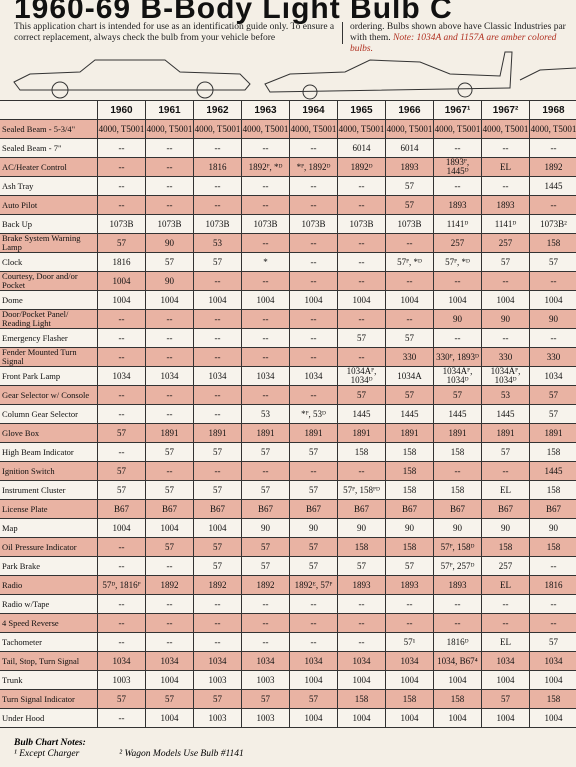  I want to click on bulb-cell: 57ᴾ, 158ᴰ, so click(458, 547).